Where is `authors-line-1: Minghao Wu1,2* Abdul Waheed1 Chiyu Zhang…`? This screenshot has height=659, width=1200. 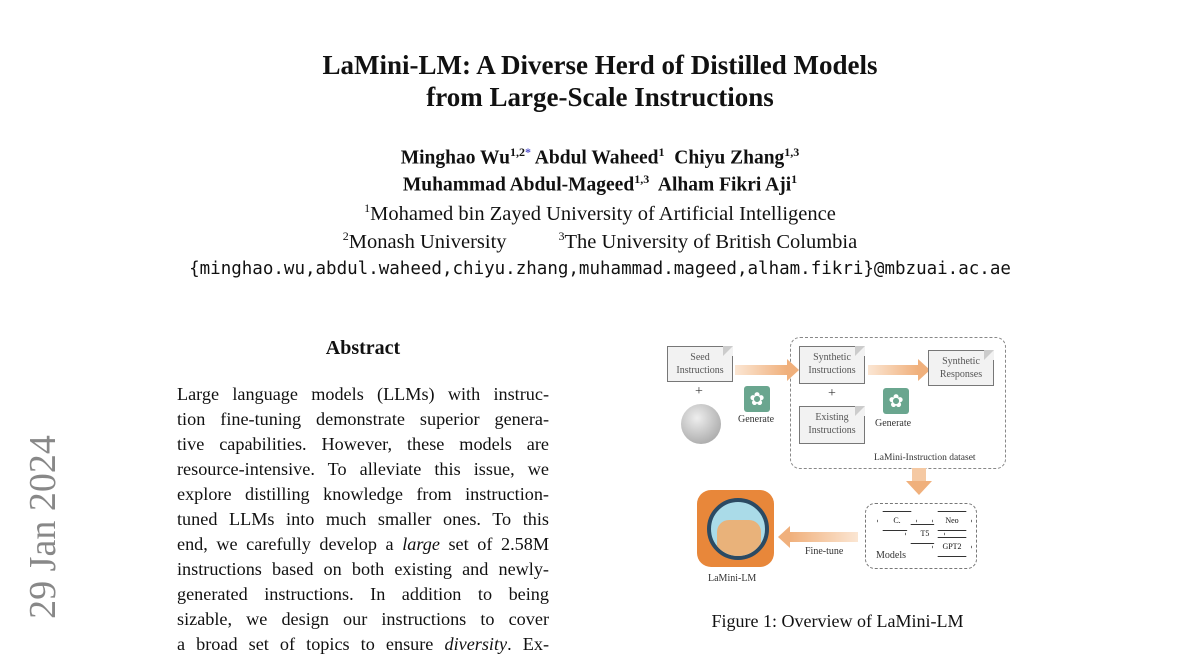 authors-line-1: Minghao Wu1,2* Abdul Waheed1 Chiyu Zhang… is located at coordinates (600, 157).